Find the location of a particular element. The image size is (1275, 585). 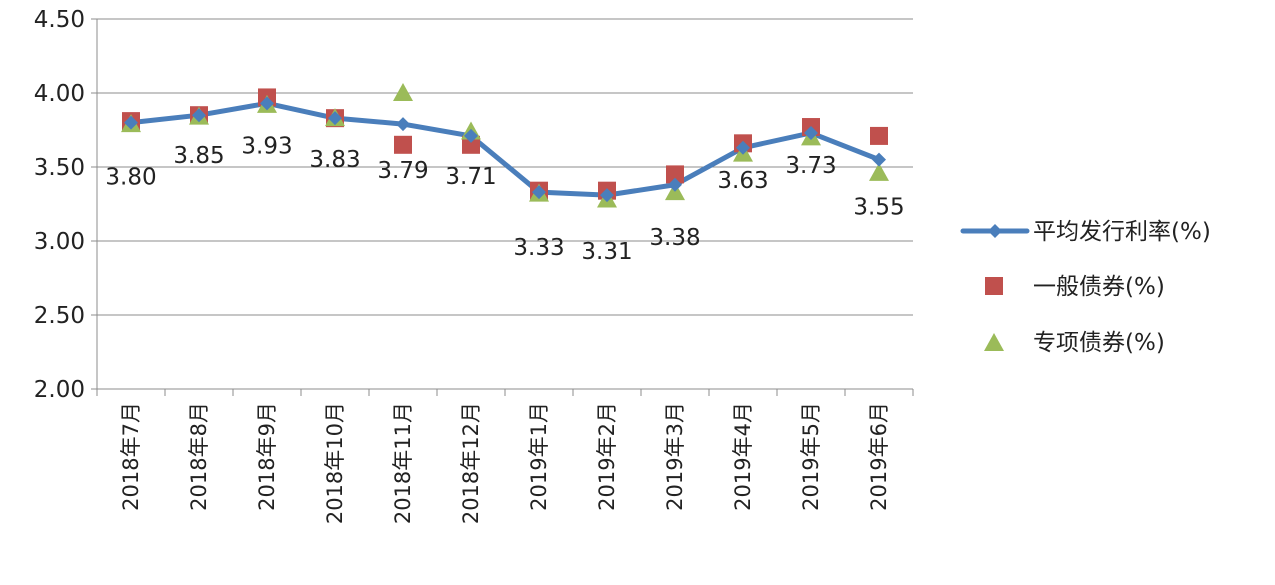

y-axis-ticks: 2.00 2.50 3.00 3.50 4.00 4.50 is located at coordinates (65, 205).